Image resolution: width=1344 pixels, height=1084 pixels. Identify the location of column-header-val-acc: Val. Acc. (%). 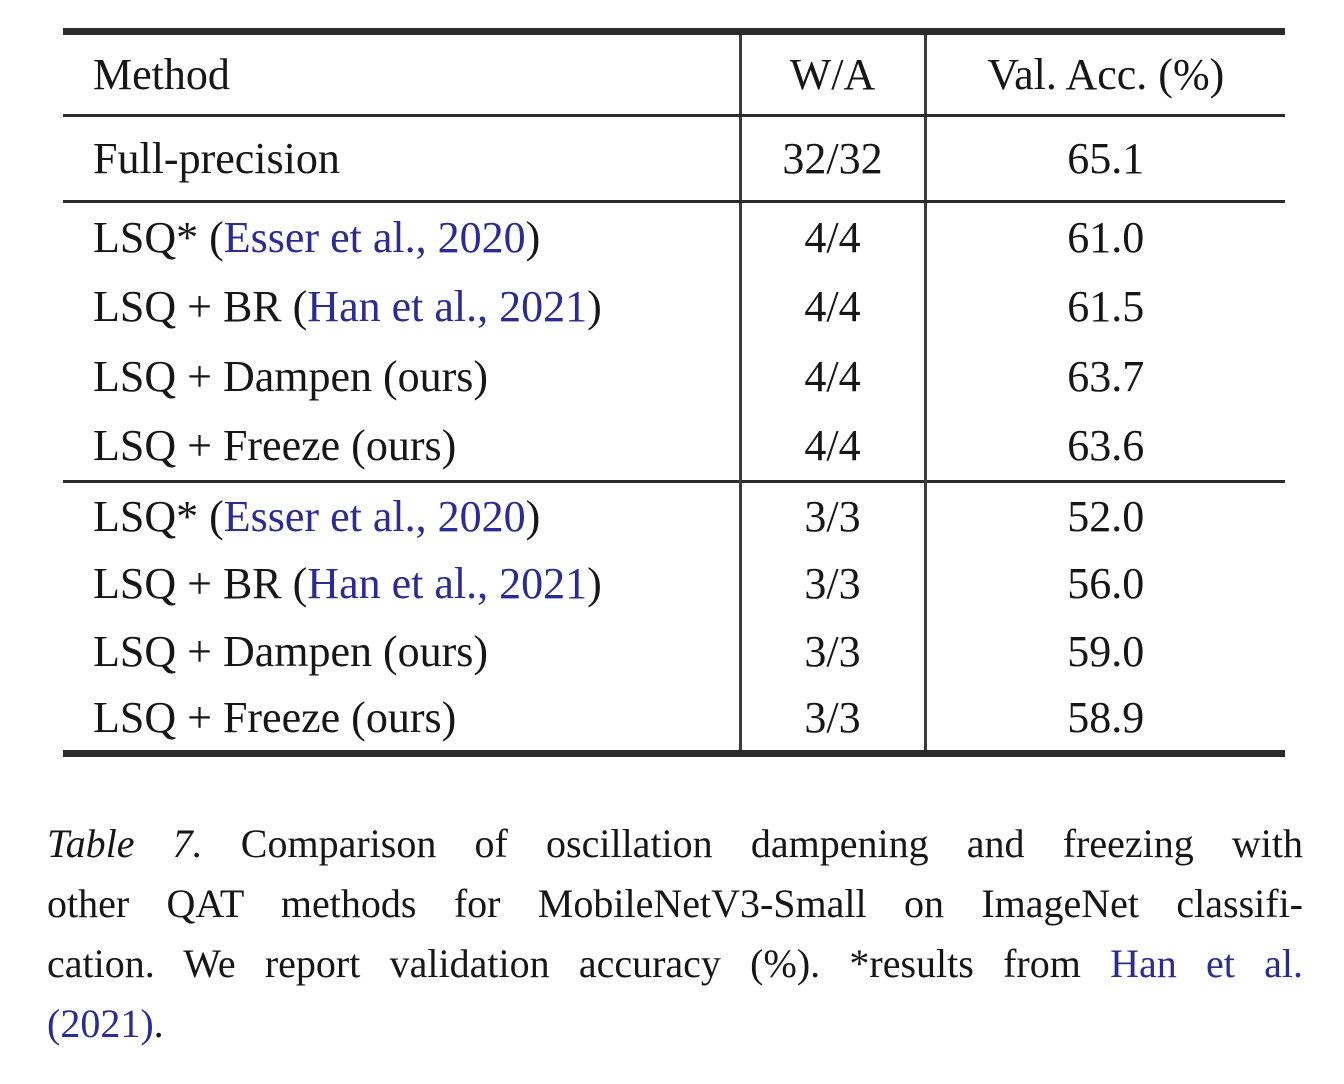
(1104, 74).